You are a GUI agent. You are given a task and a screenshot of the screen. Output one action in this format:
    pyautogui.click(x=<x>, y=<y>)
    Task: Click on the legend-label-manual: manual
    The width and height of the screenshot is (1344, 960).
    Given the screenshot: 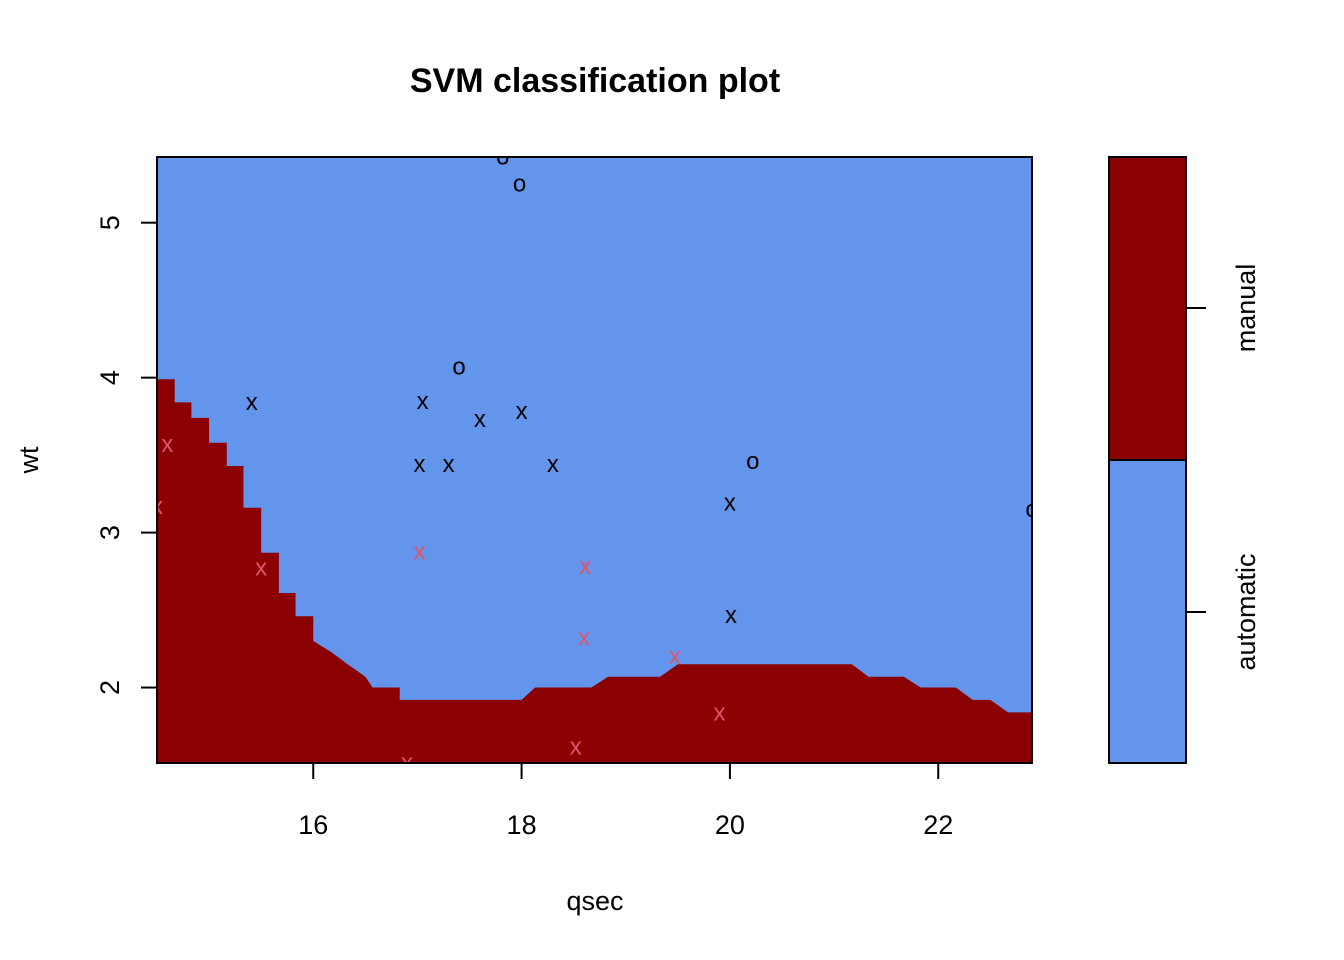 What is the action you would take?
    pyautogui.click(x=1246, y=308)
    